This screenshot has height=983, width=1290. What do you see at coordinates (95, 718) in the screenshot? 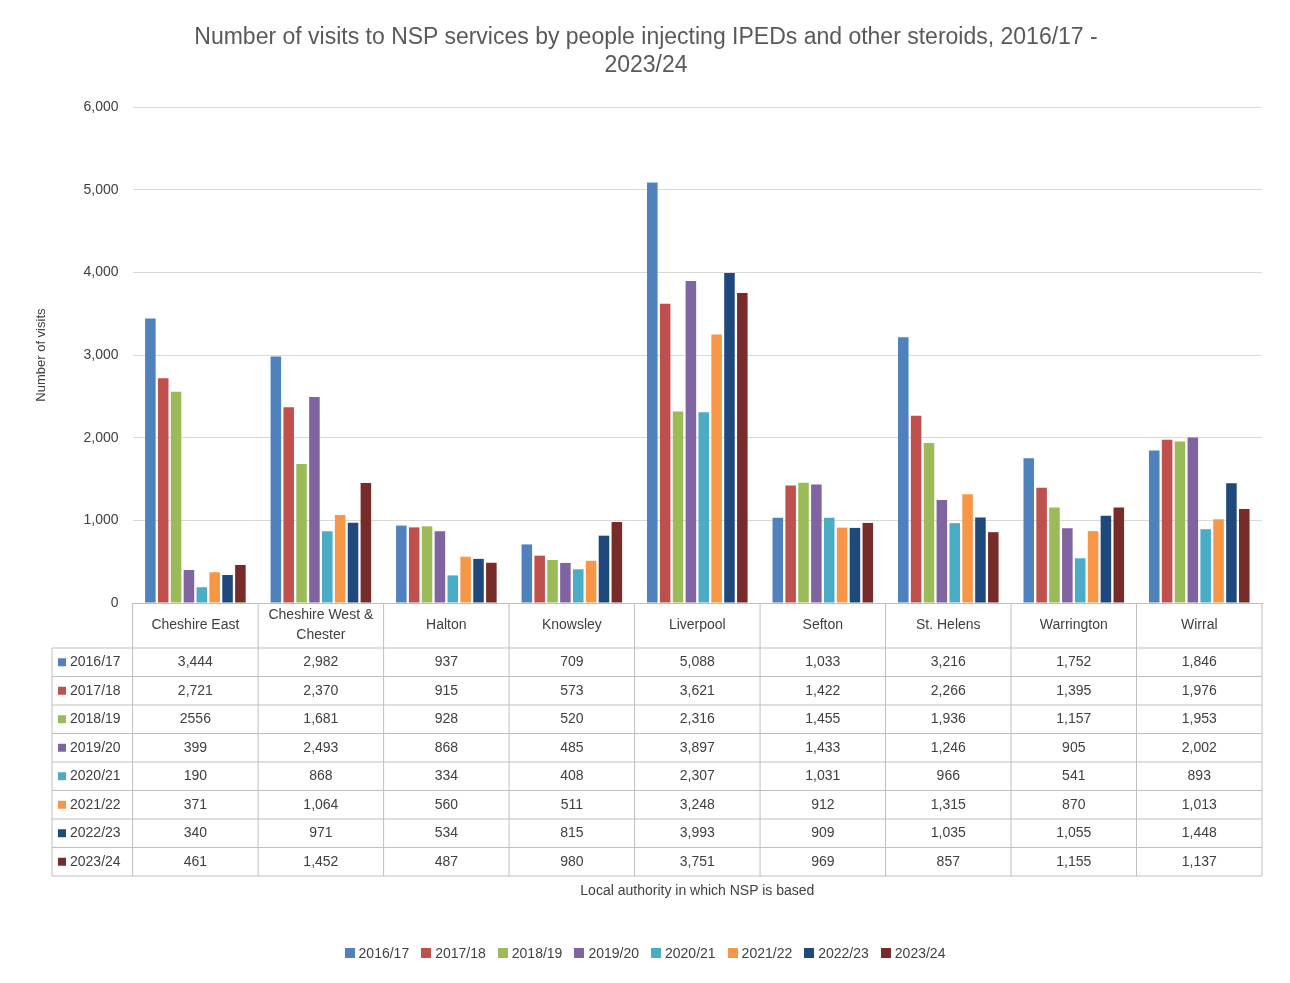
I see `legend-label: 2018/19` at bounding box center [95, 718].